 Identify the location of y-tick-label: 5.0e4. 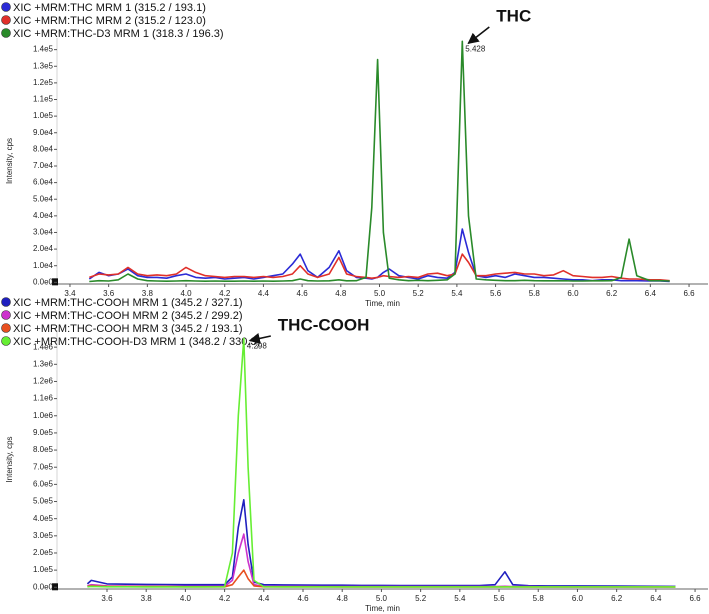
(43, 198).